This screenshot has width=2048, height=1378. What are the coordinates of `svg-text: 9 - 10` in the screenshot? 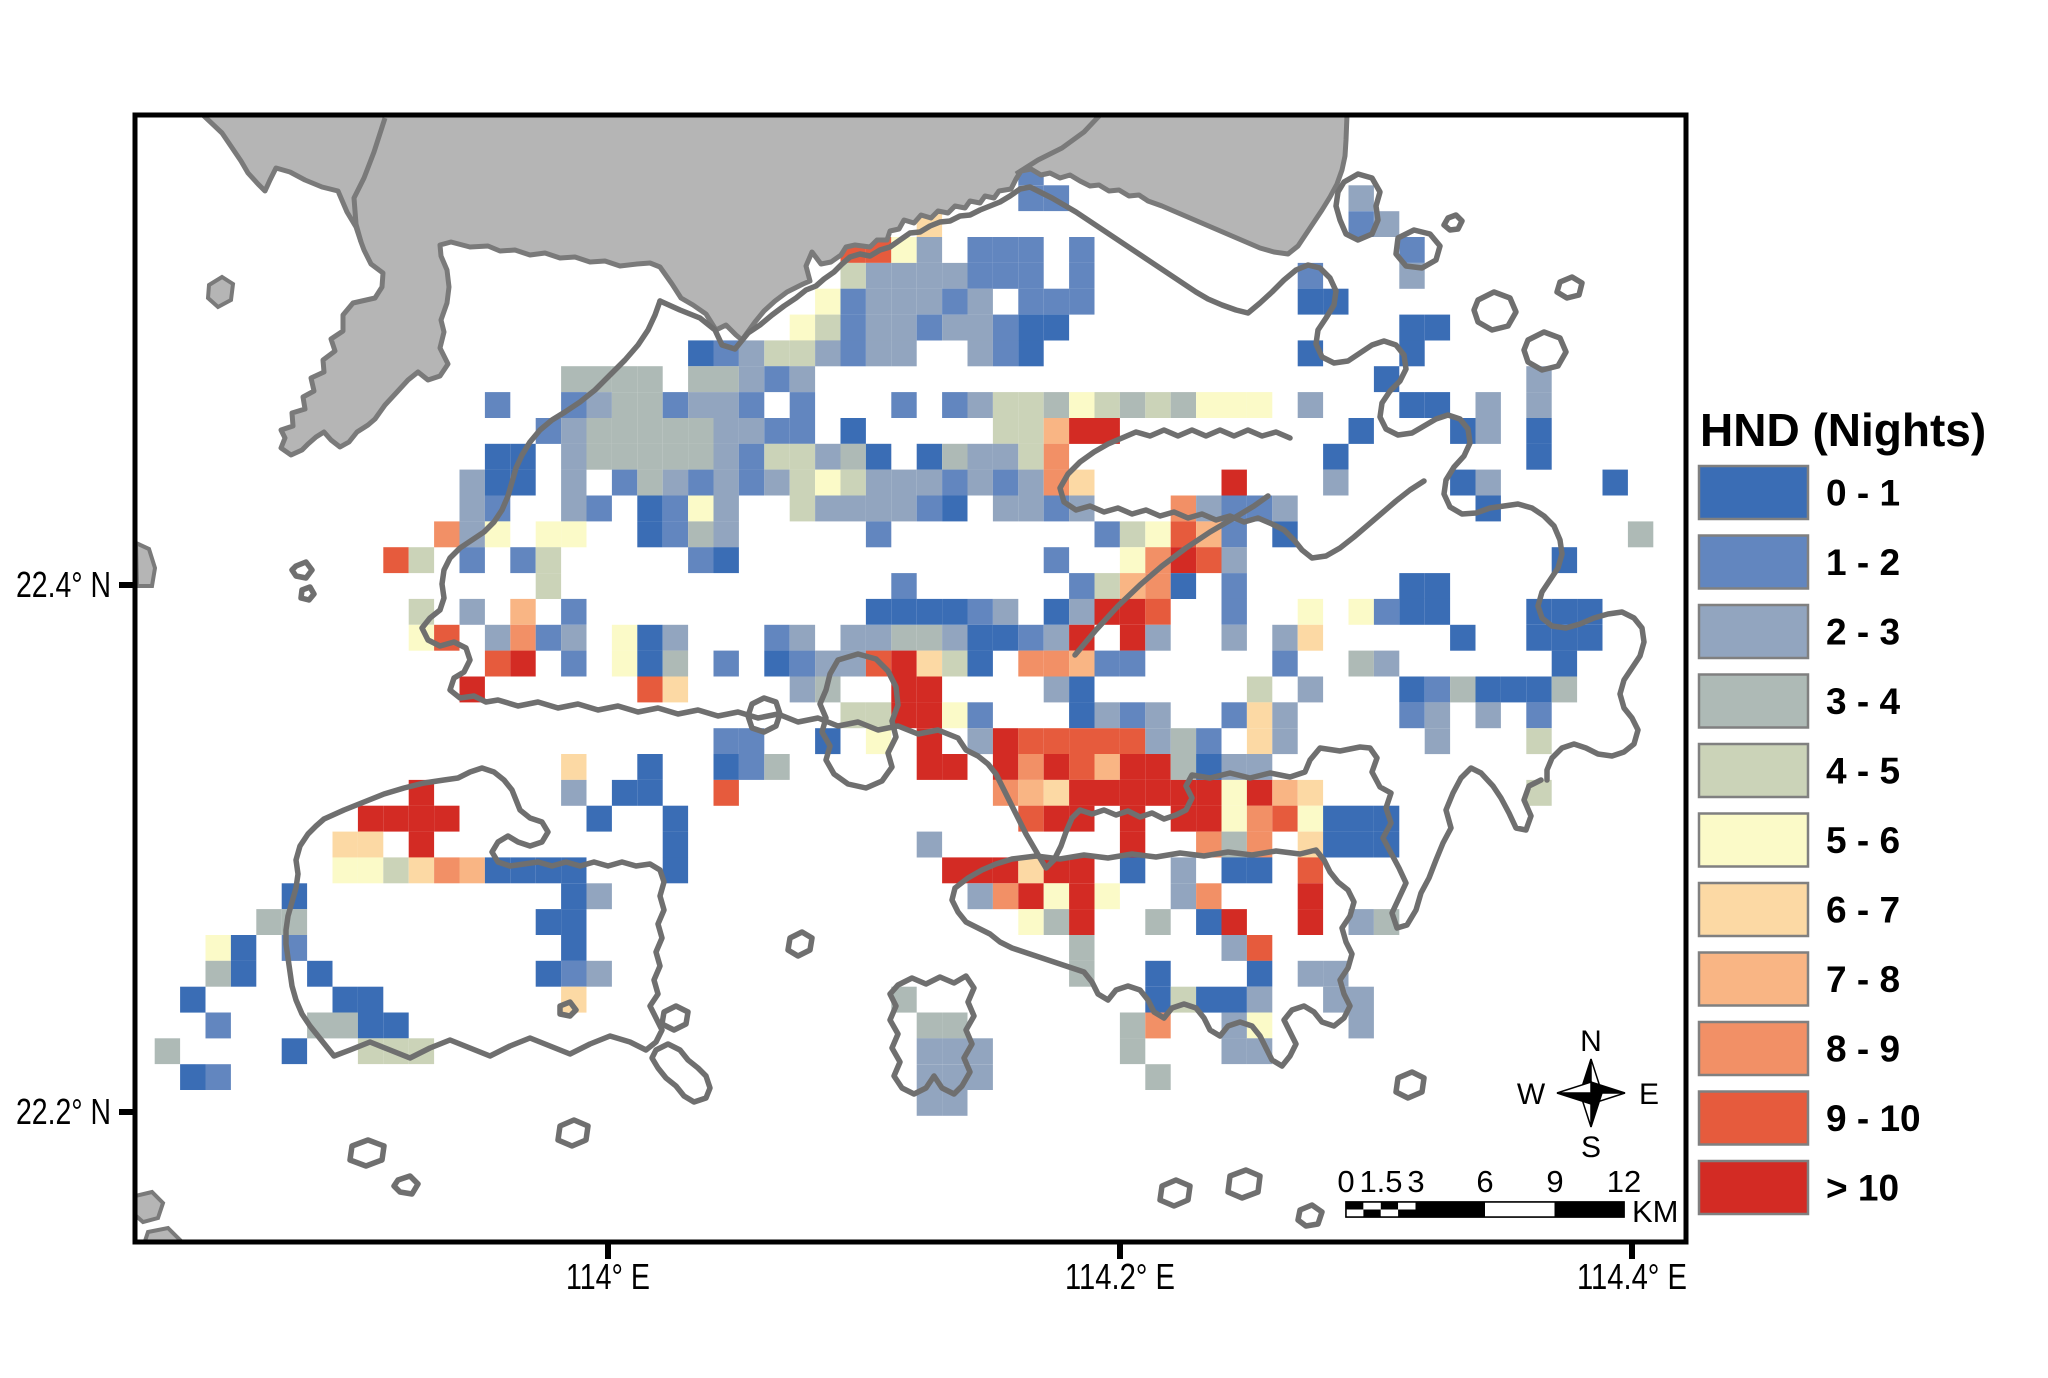 It's located at (1873, 1118).